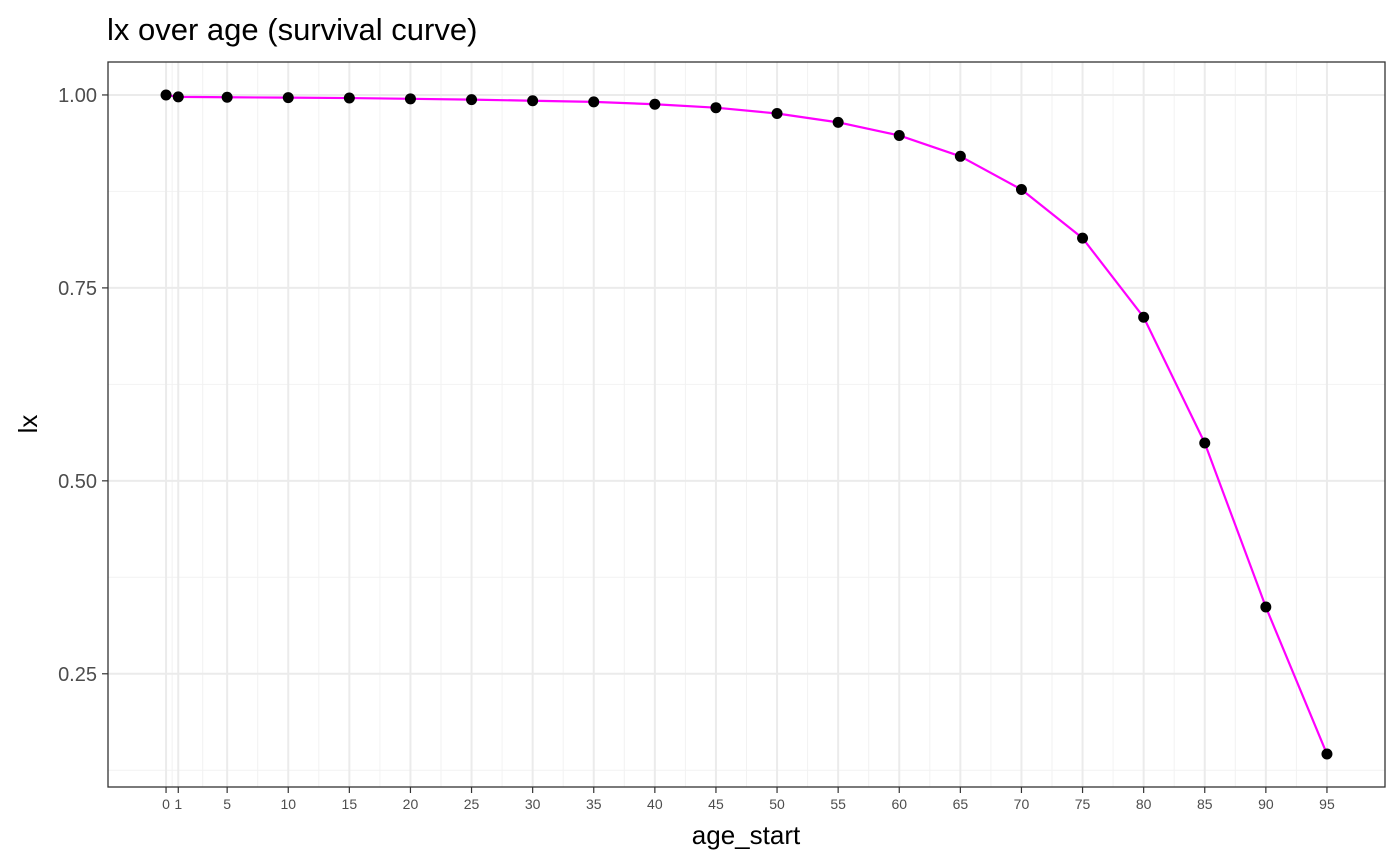 This screenshot has height=865, width=1400. Describe the element at coordinates (77, 675) in the screenshot. I see `y-tick-label: 0.25` at that location.